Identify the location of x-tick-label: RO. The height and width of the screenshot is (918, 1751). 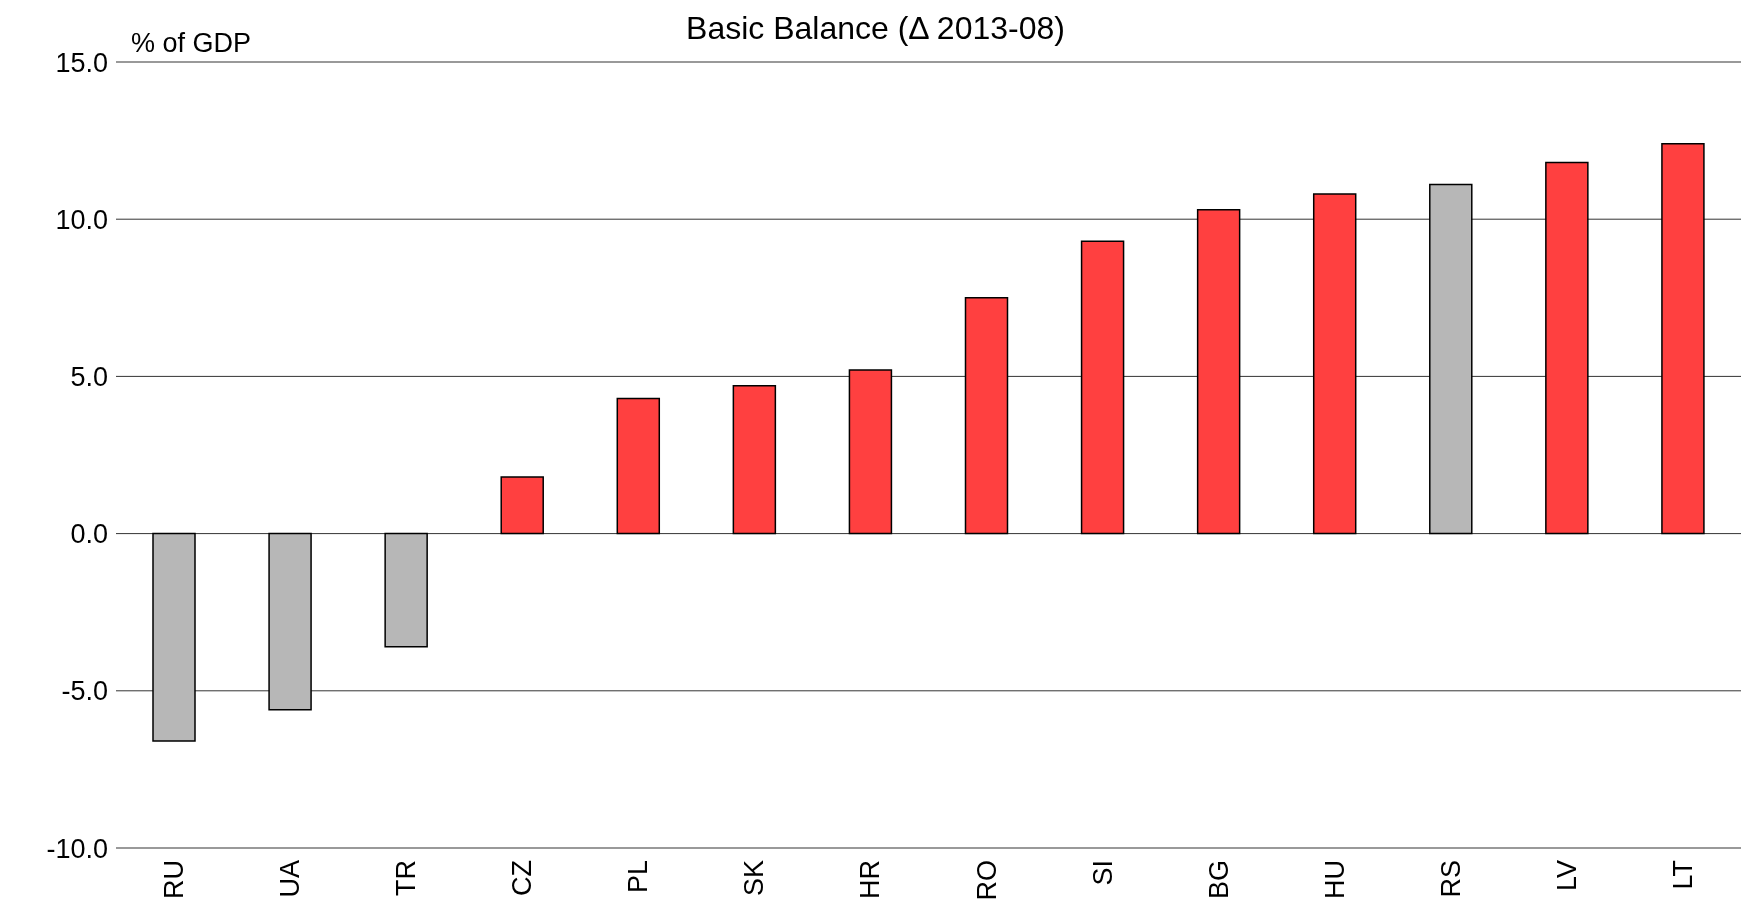
(986, 880).